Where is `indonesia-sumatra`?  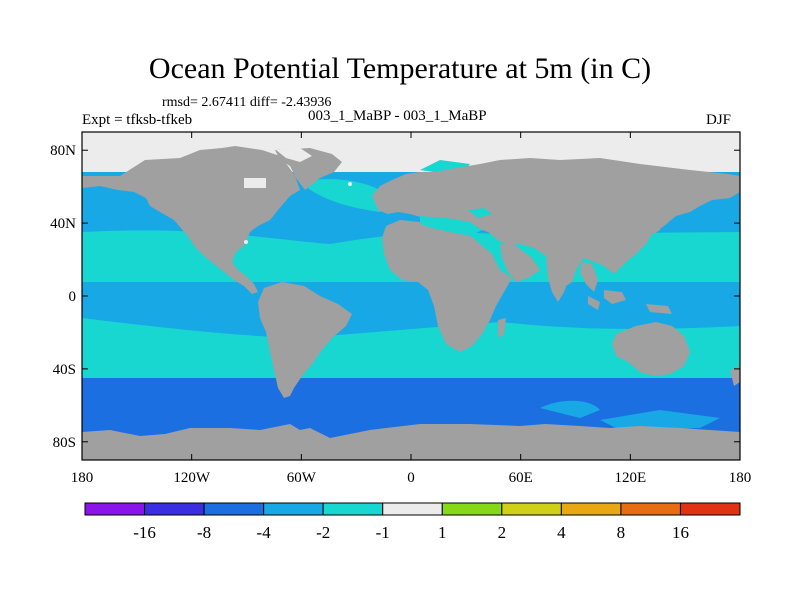
indonesia-sumatra is located at coordinates (594, 303).